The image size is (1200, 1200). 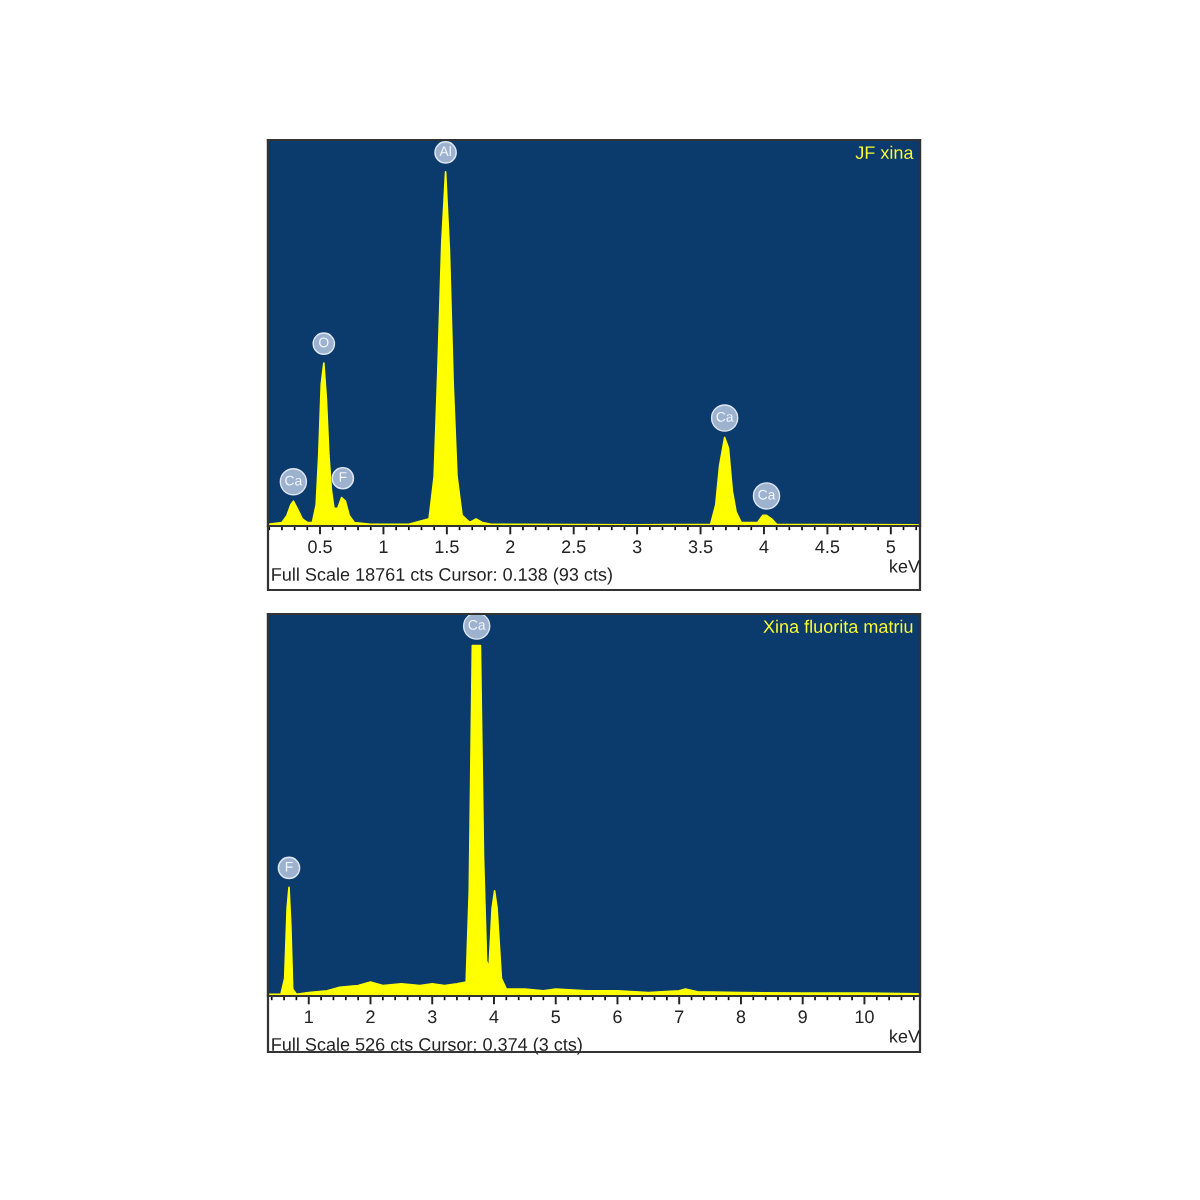 What do you see at coordinates (802, 1017) in the screenshot?
I see `x-tick-label: 9` at bounding box center [802, 1017].